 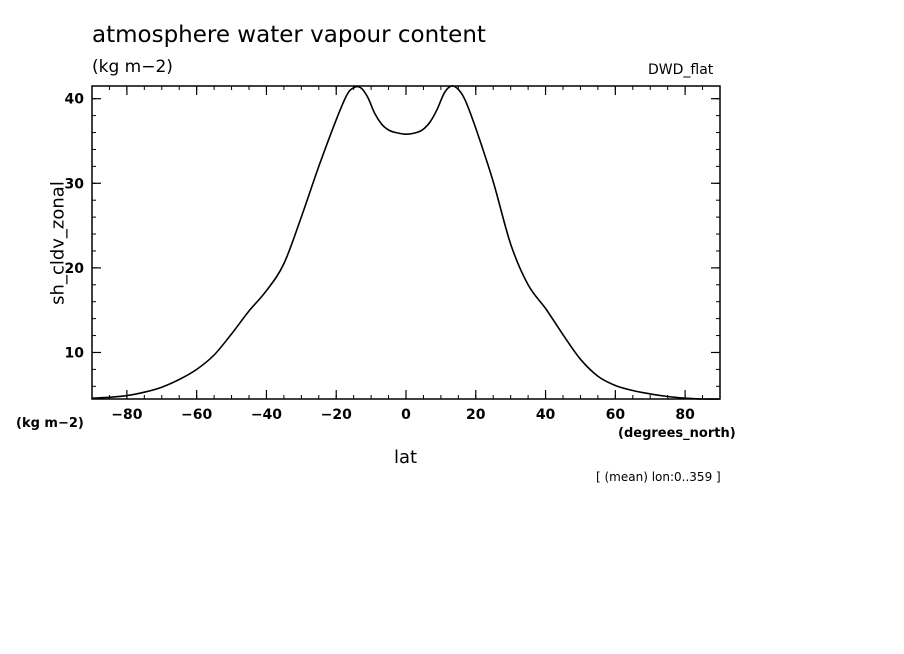 What do you see at coordinates (406, 457) in the screenshot?
I see `x-axis-label: lat` at bounding box center [406, 457].